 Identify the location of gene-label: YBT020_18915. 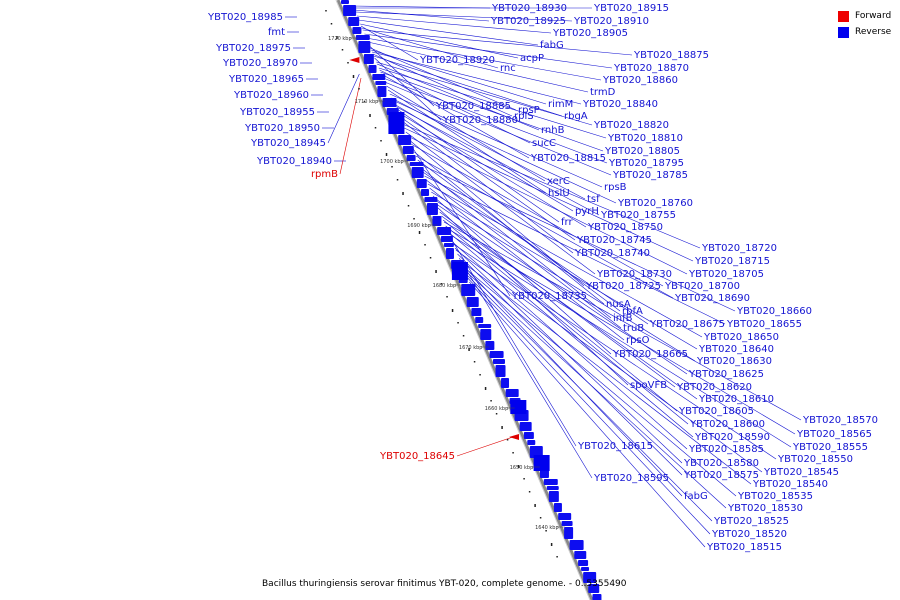
(631, 8).